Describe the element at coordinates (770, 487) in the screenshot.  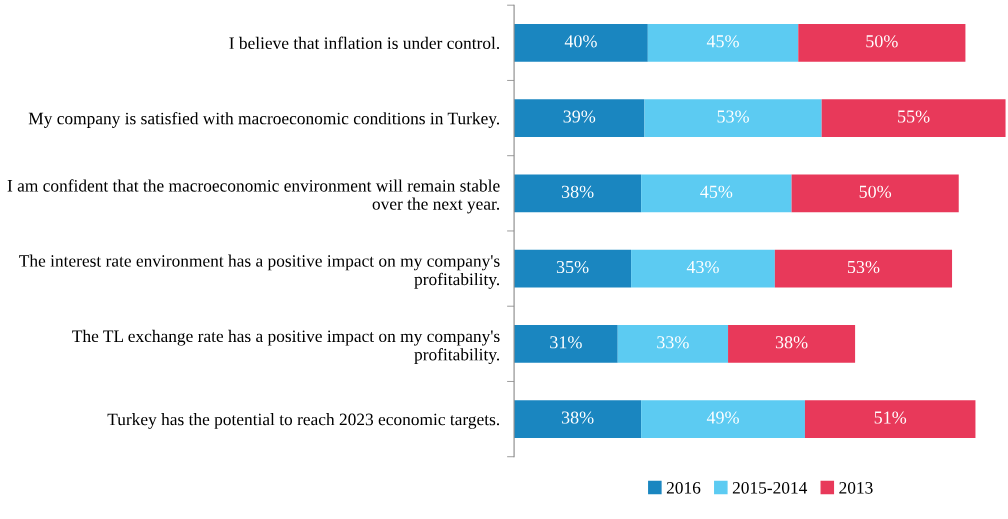
I see `legend-label: 2015-2014` at that location.